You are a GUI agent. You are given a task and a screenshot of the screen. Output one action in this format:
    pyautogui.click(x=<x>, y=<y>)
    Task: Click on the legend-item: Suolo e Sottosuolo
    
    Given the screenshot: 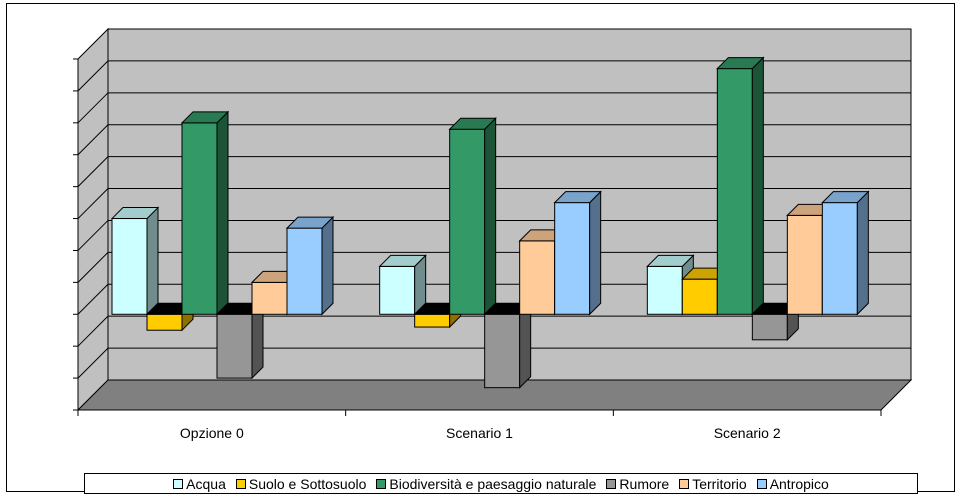 What is the action you would take?
    pyautogui.click(x=301, y=483)
    